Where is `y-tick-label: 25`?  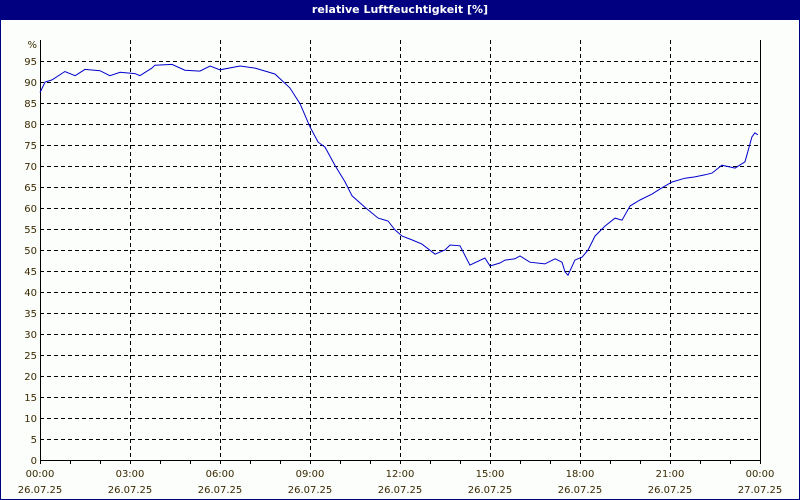
y-tick-label: 25 is located at coordinates (30, 356).